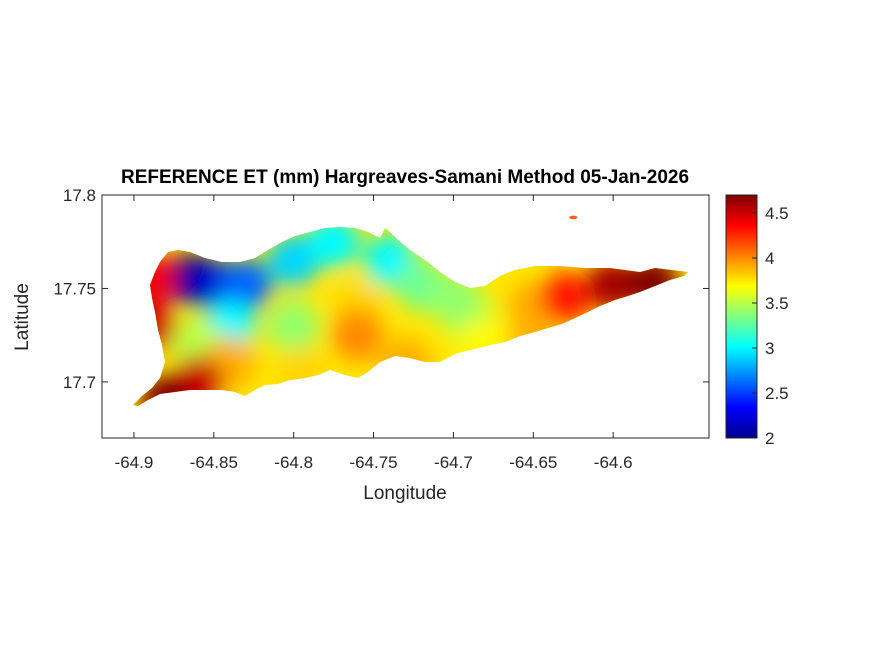  I want to click on colorbar-gradient, so click(741, 316).